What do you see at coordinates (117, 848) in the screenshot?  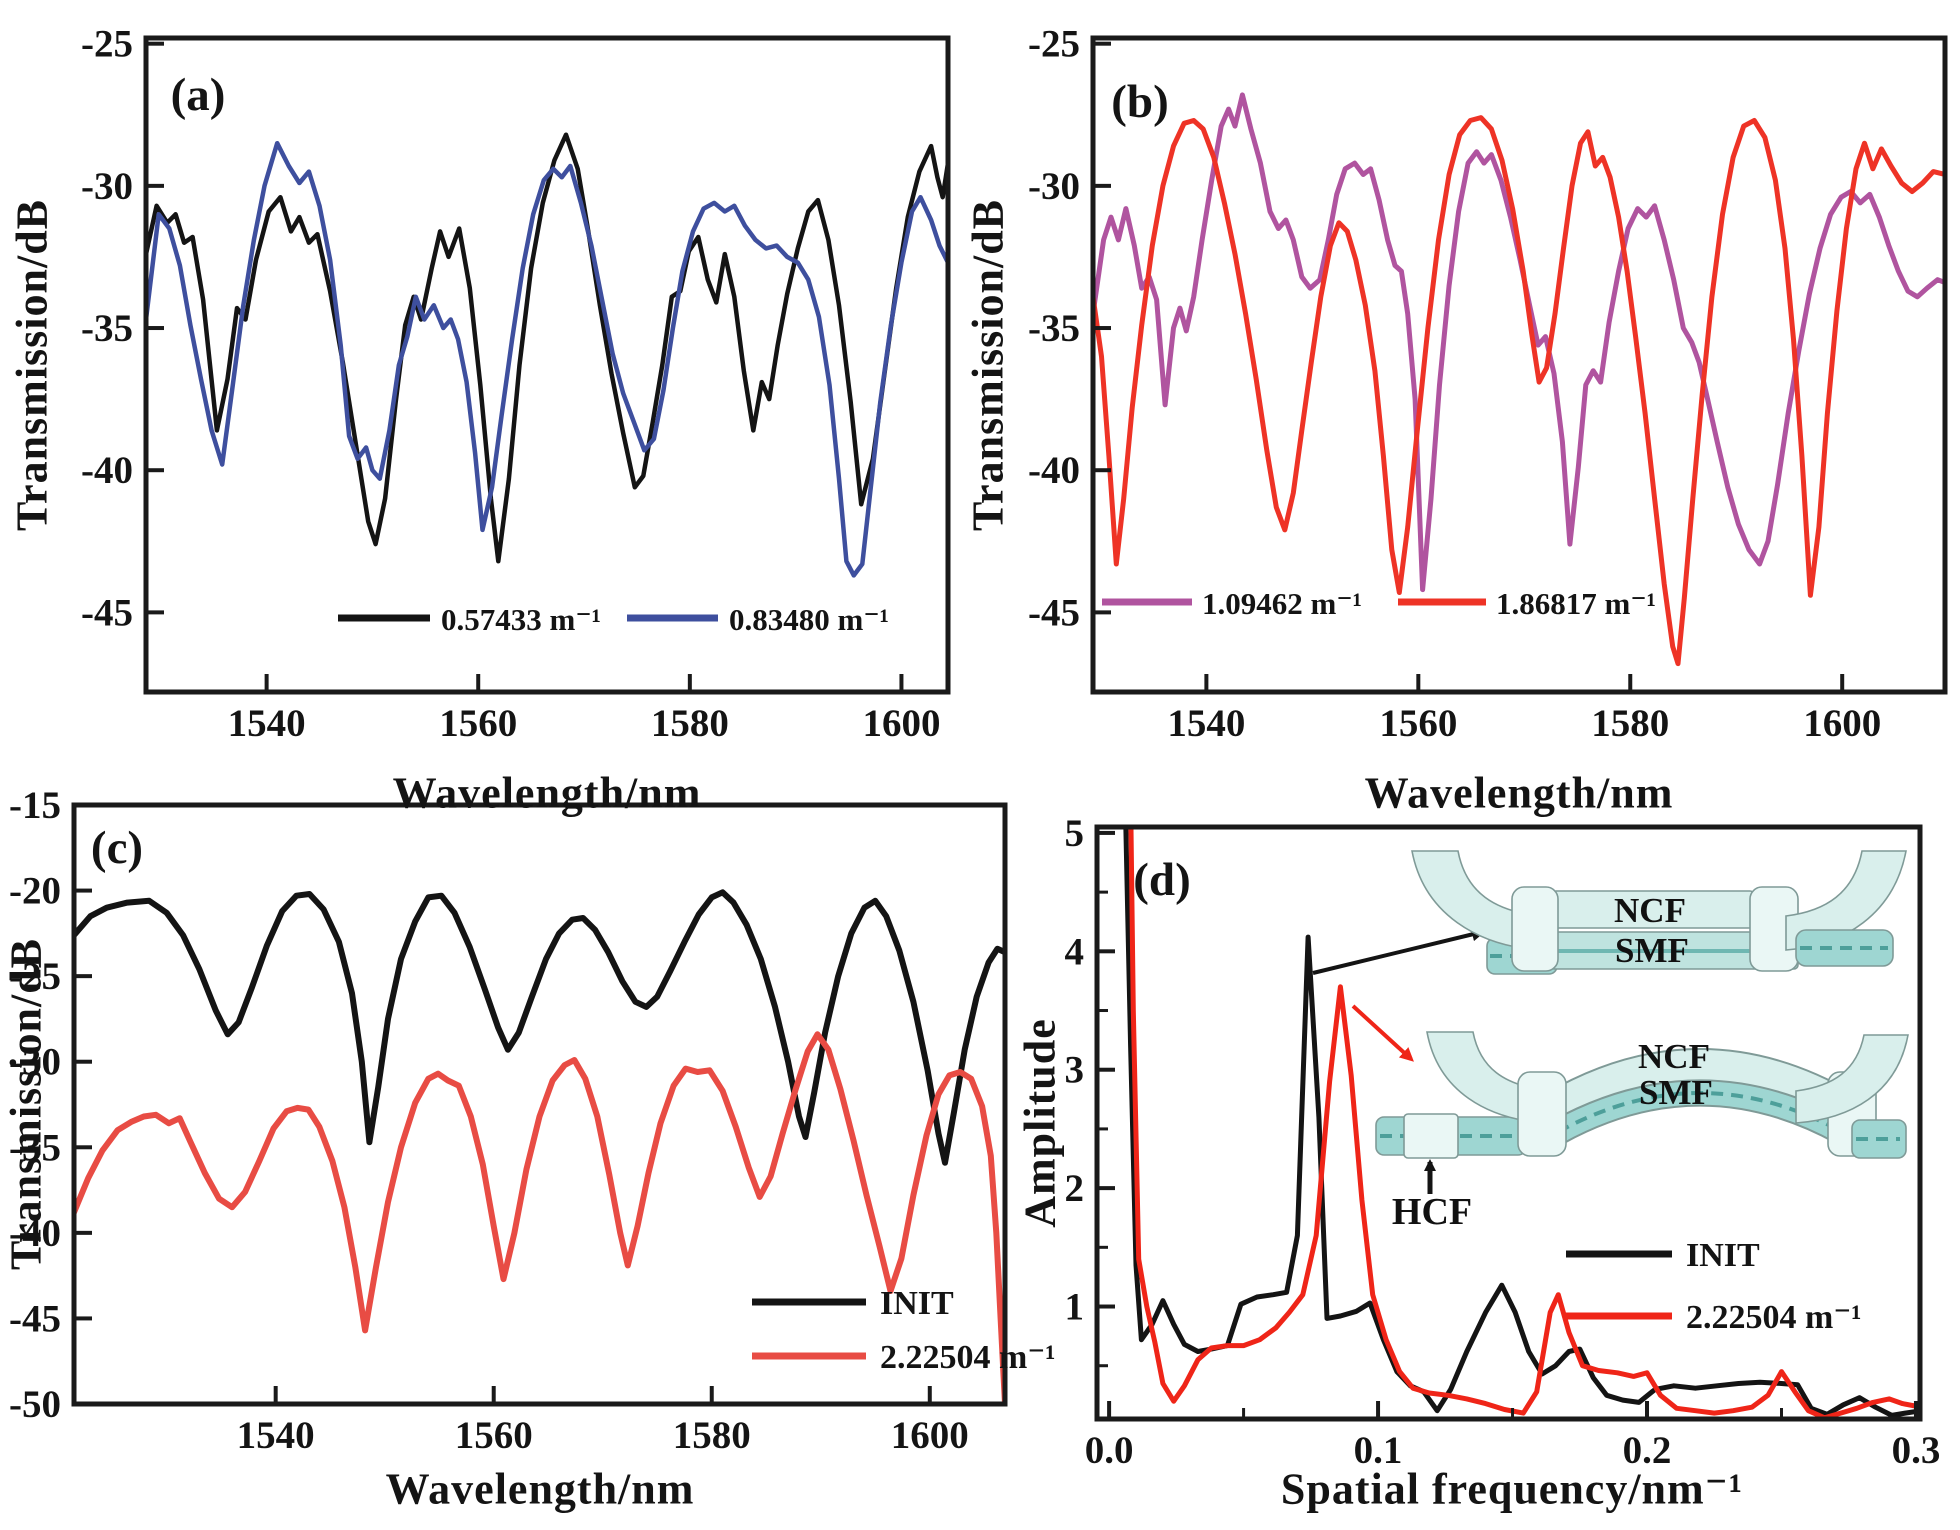 I see `panel-c-tag: (c)` at bounding box center [117, 848].